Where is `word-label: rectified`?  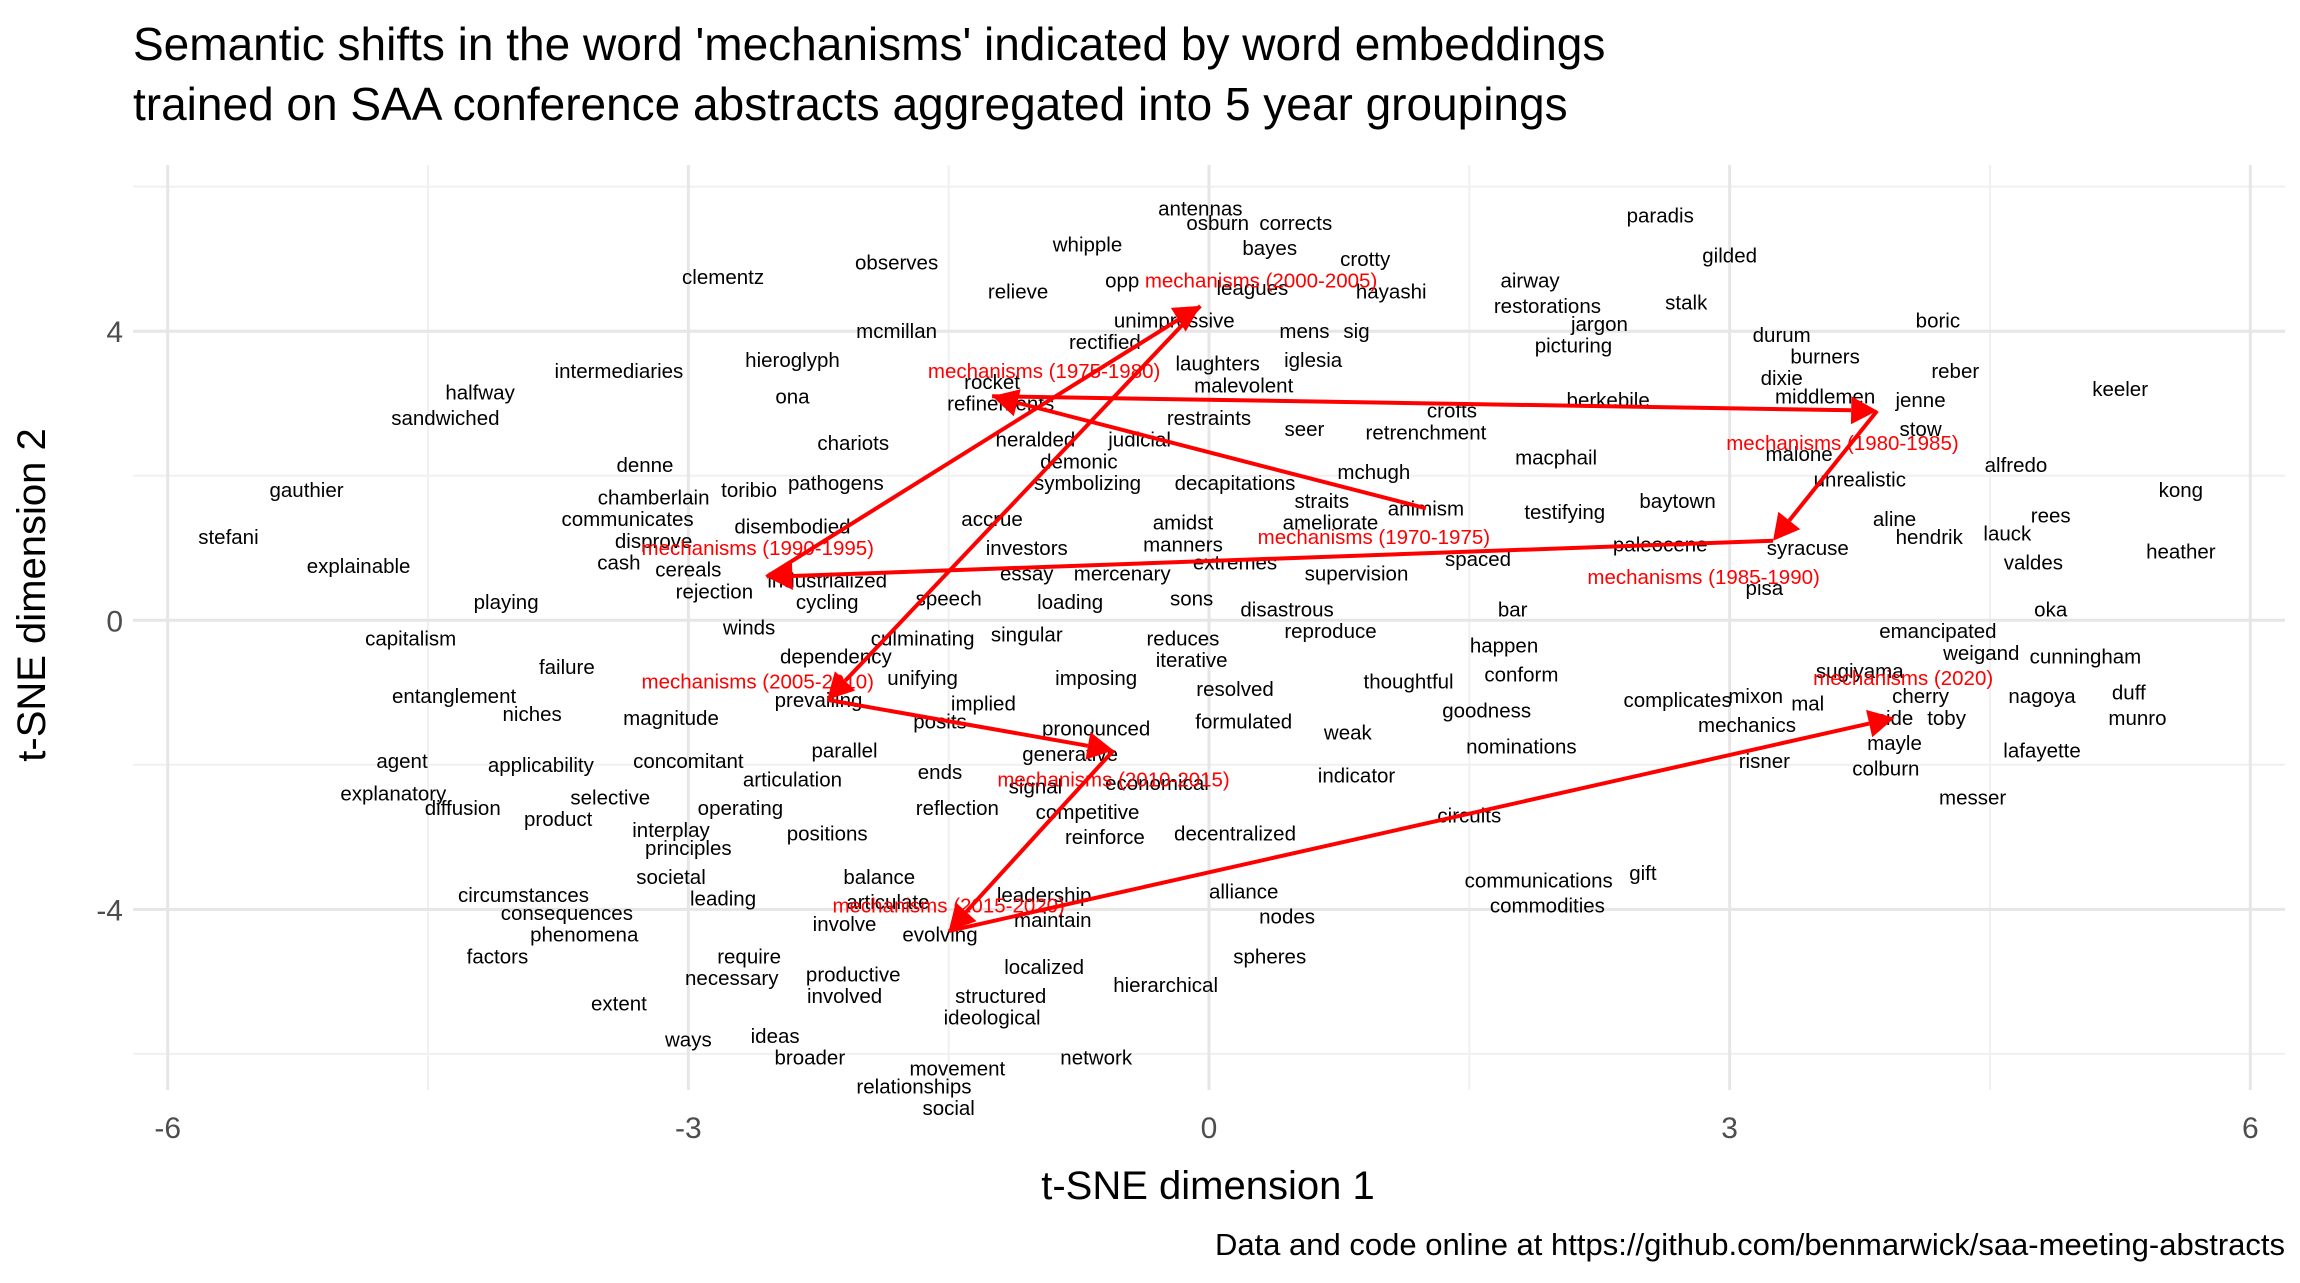 word-label: rectified is located at coordinates (1105, 342).